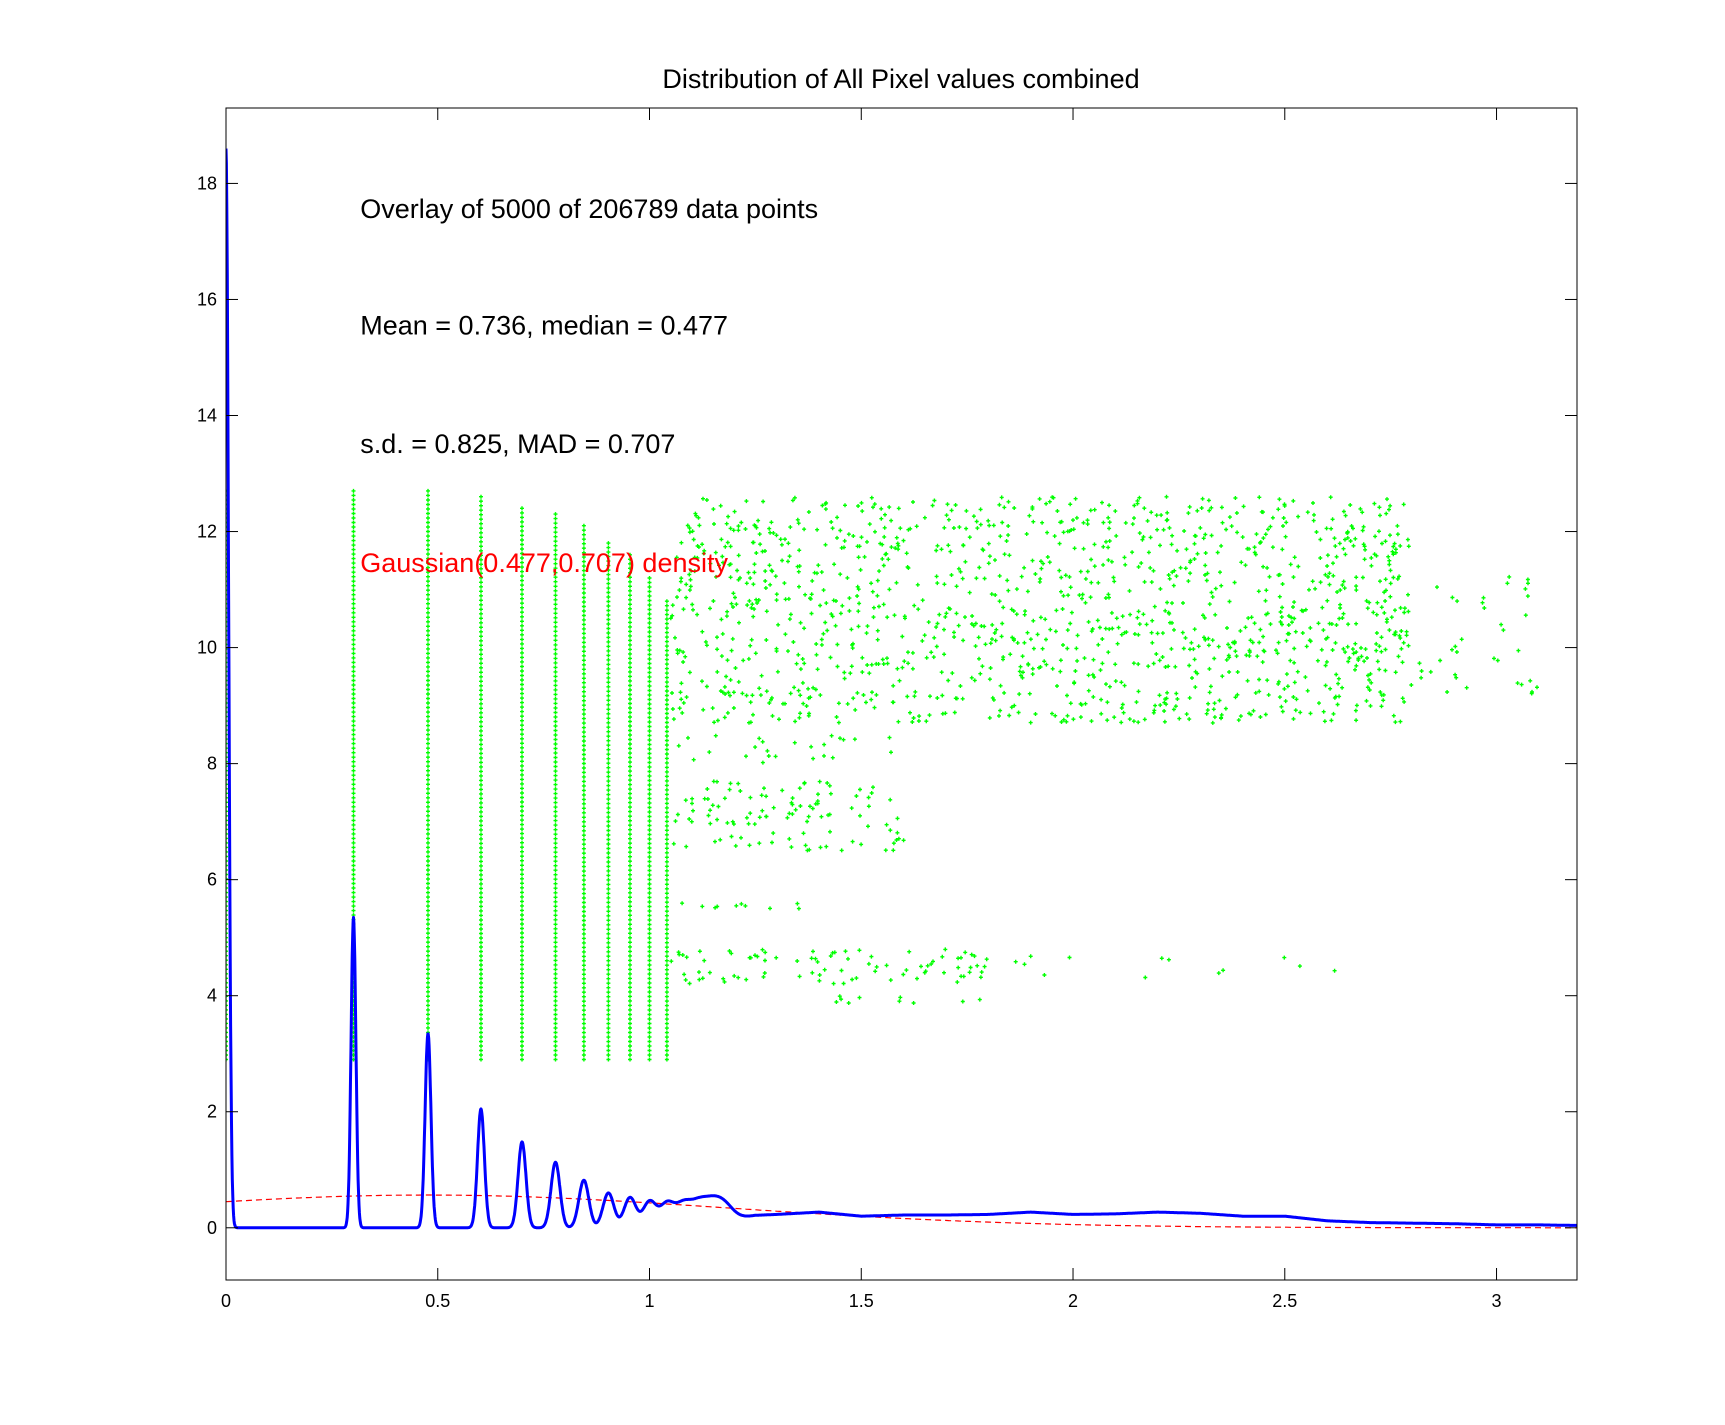 The image size is (1725, 1425). What do you see at coordinates (589, 209) in the screenshot?
I see `annotation-text: Overlay of 5000 of 206789 data points` at bounding box center [589, 209].